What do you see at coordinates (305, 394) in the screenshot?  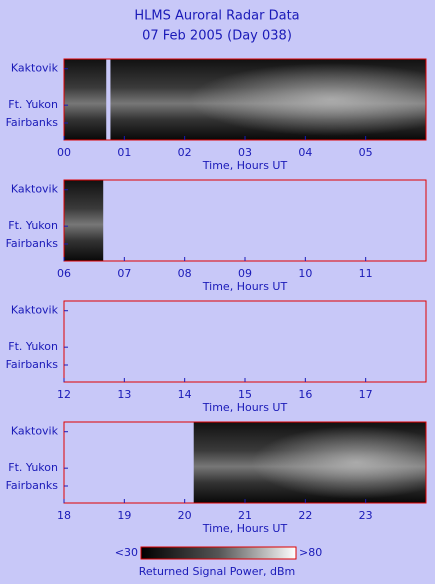 I see `x-tick-label: 16` at bounding box center [305, 394].